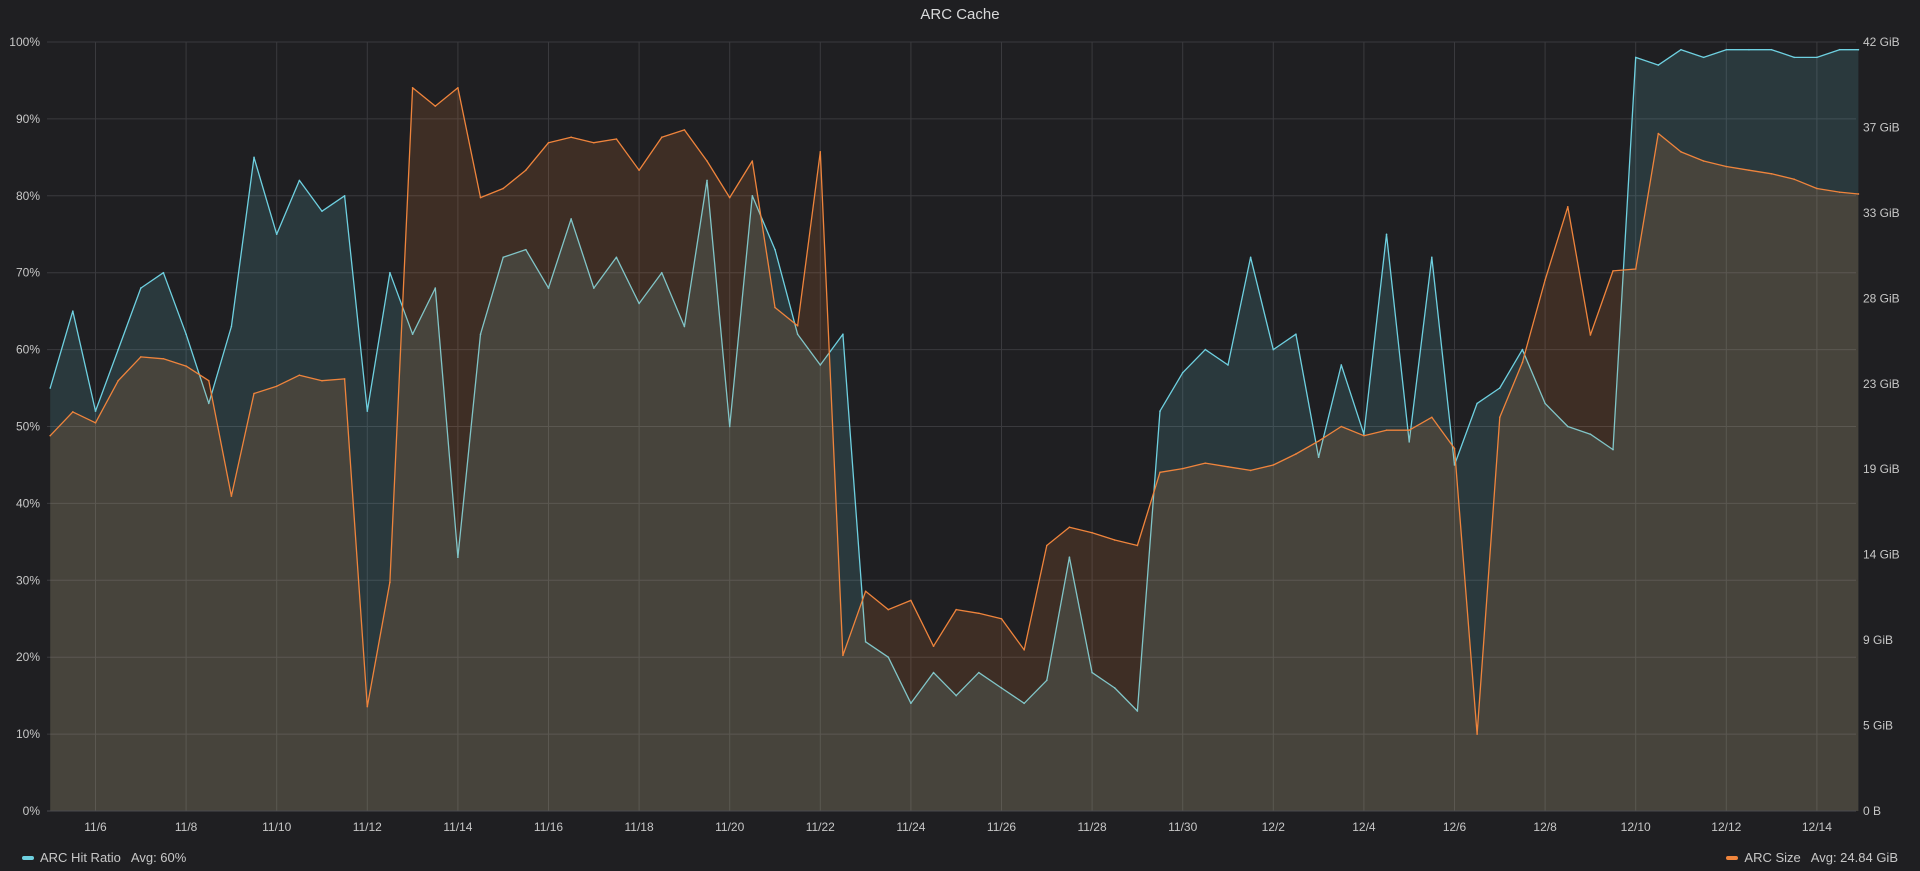 The image size is (1920, 871). What do you see at coordinates (367, 827) in the screenshot?
I see `x-tick-label: 11/12` at bounding box center [367, 827].